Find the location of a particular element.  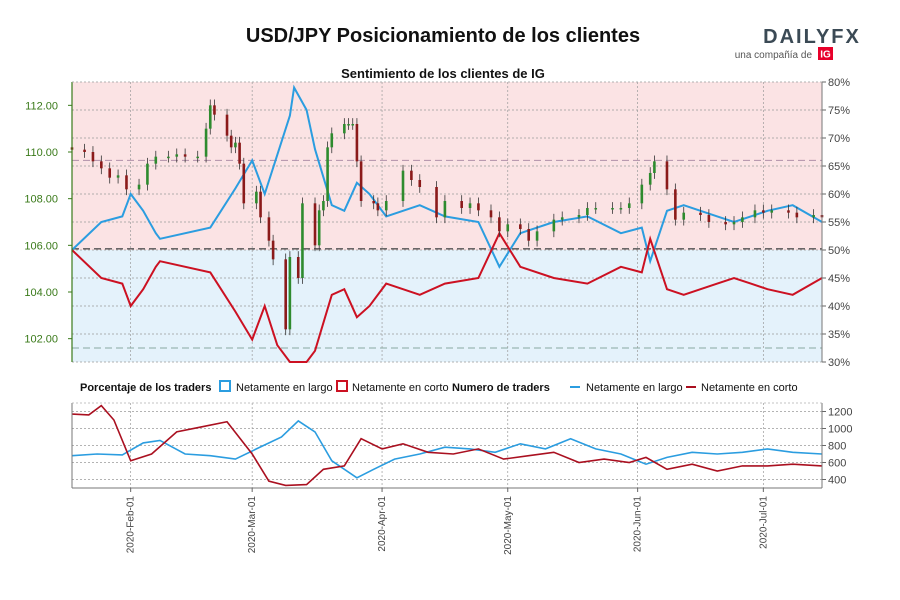

right-tick-label: 75% is located at coordinates (839, 111).